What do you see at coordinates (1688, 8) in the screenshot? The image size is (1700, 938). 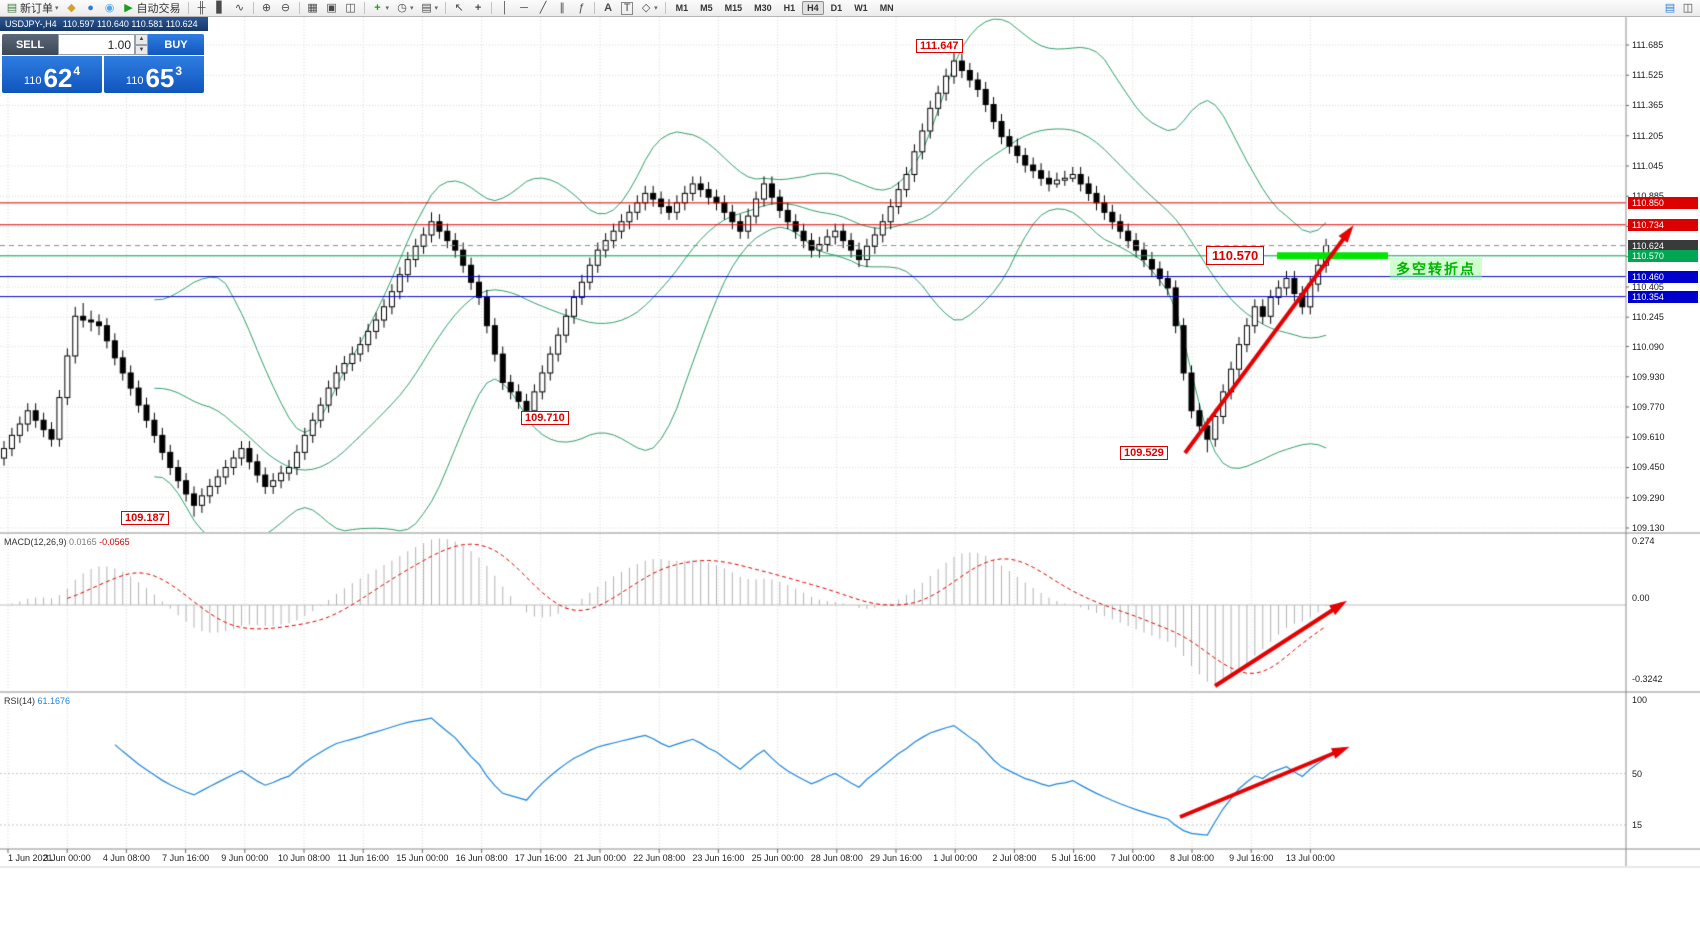 I see `window-layout-button: ◫` at bounding box center [1688, 8].